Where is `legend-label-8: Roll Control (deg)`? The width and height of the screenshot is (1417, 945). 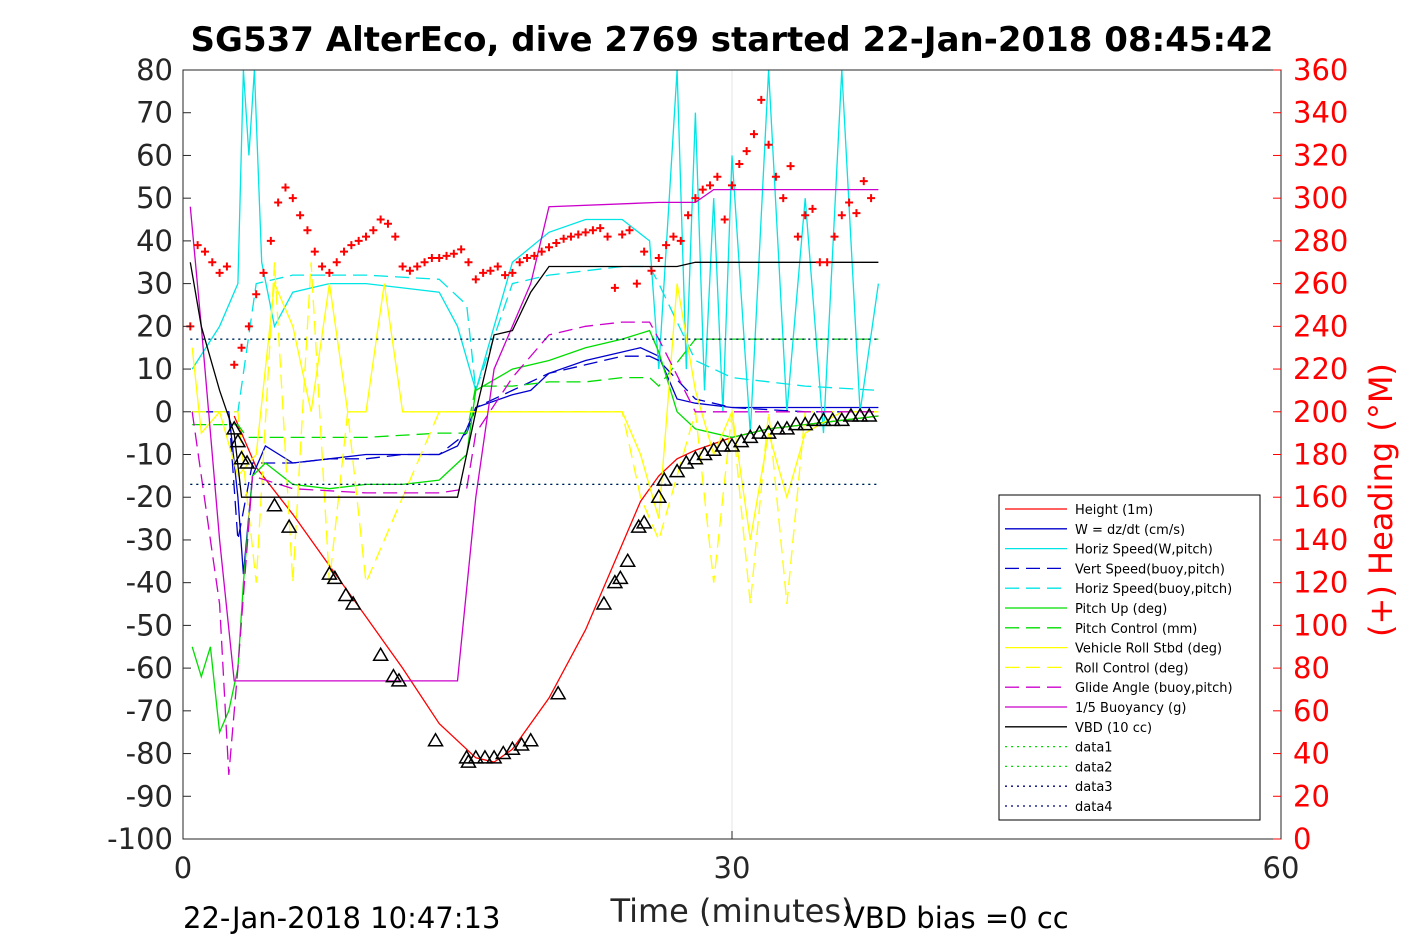 legend-label-8: Roll Control (deg) is located at coordinates (1132, 668).